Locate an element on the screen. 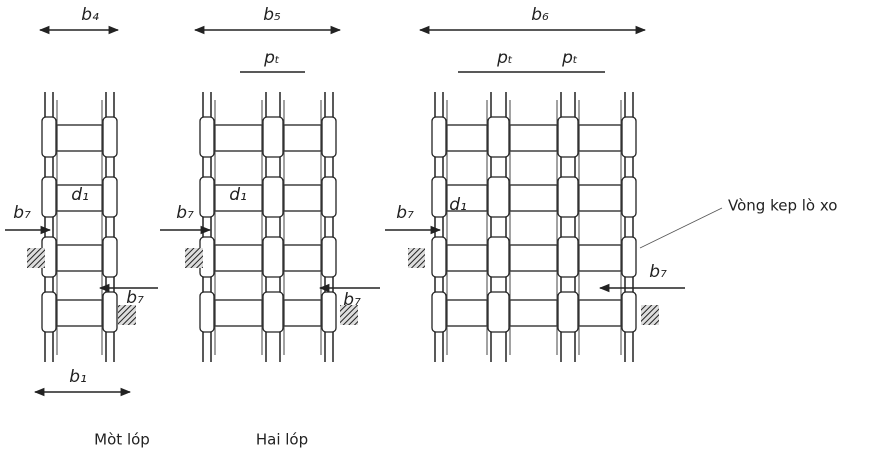  caption: Hai lóp is located at coordinates (282, 440).